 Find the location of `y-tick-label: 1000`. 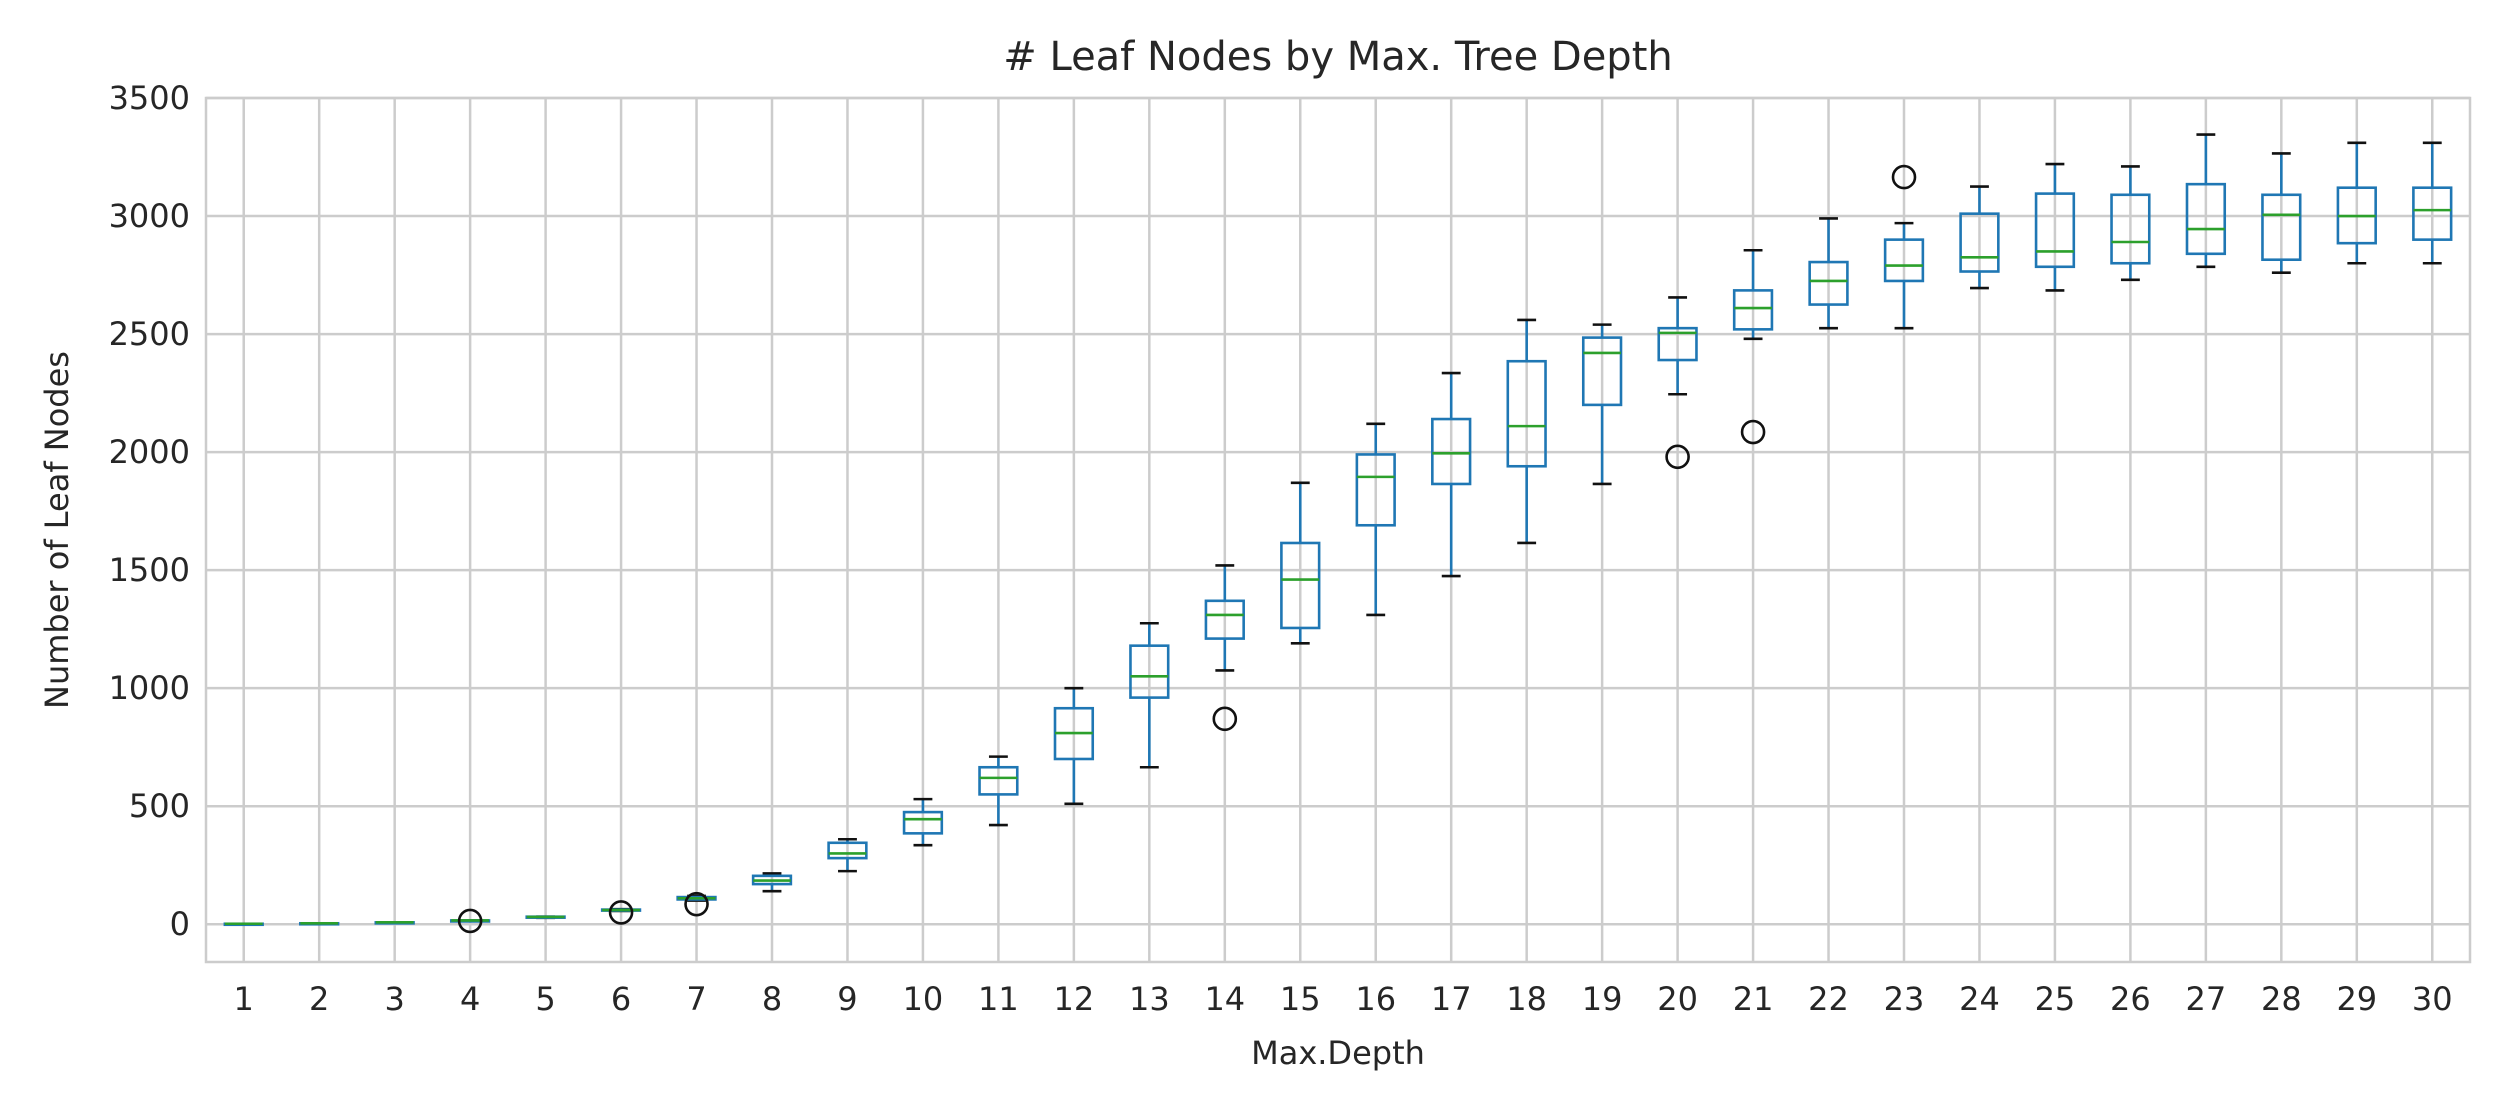

y-tick-label: 1000 is located at coordinates (149, 688).